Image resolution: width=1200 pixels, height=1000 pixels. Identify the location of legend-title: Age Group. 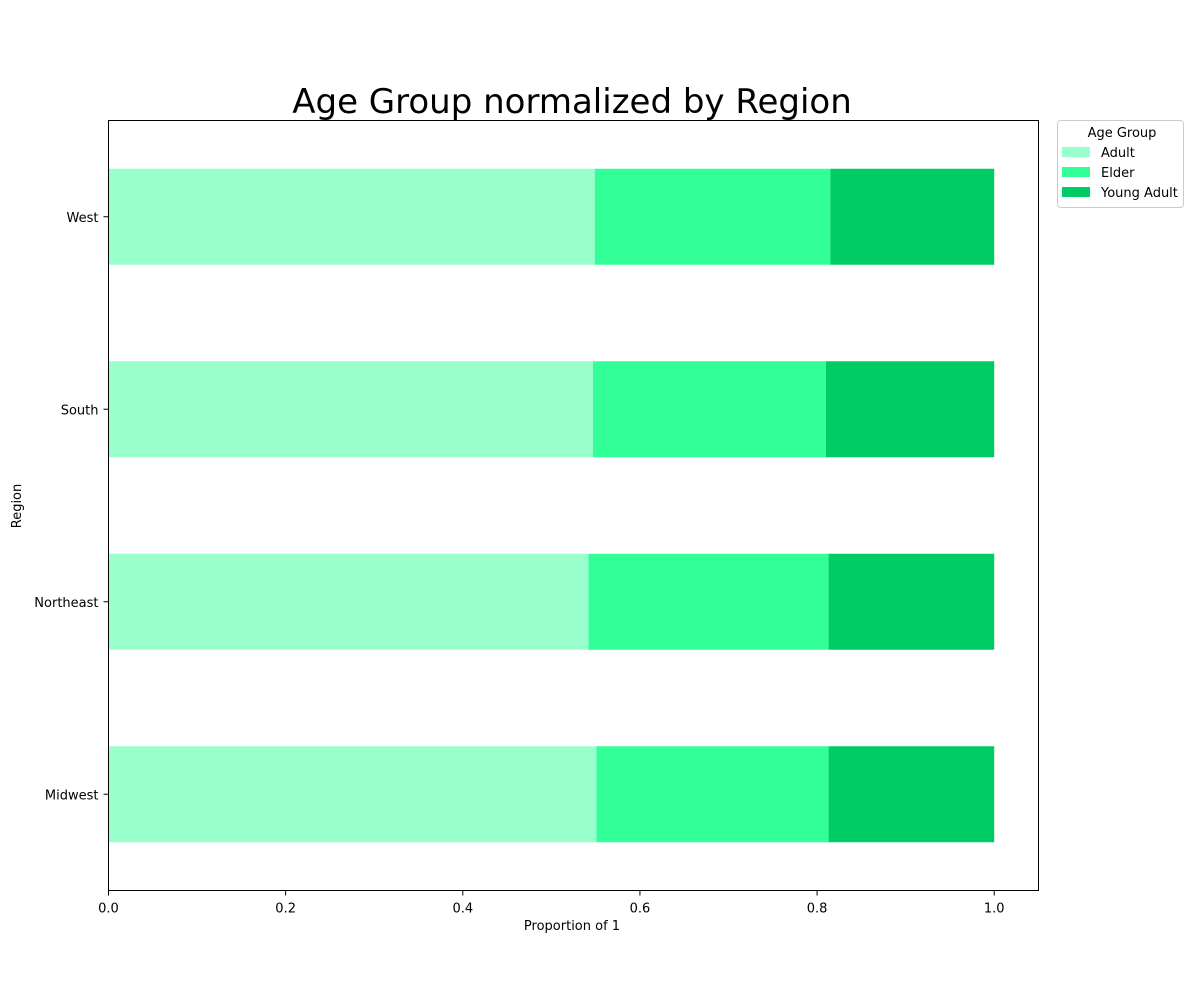
(1122, 133).